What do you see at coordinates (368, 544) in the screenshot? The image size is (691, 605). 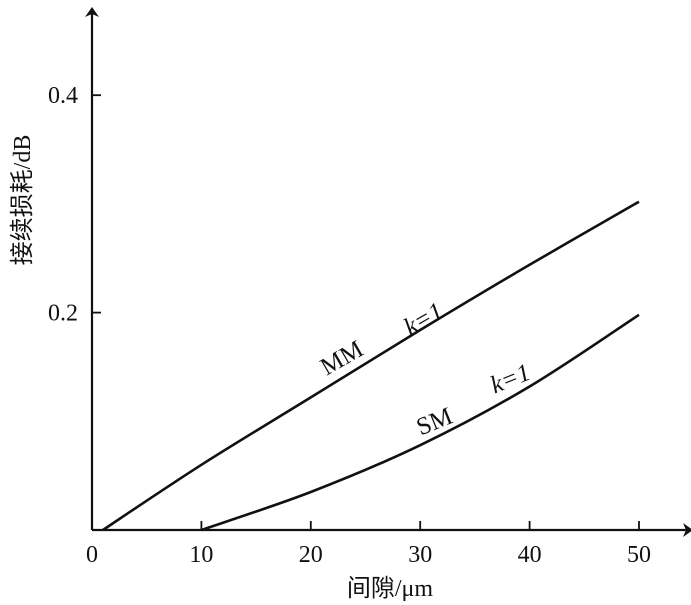 I see `x-ticks: 0 10 20 30 40 50` at bounding box center [368, 544].